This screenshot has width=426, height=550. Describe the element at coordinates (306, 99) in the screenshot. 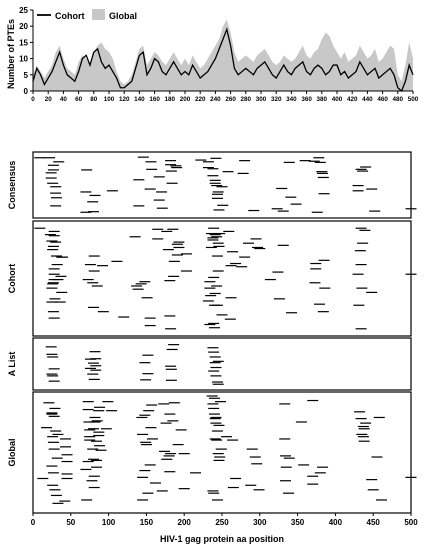

I see `x-tick-label: 360` at that location.